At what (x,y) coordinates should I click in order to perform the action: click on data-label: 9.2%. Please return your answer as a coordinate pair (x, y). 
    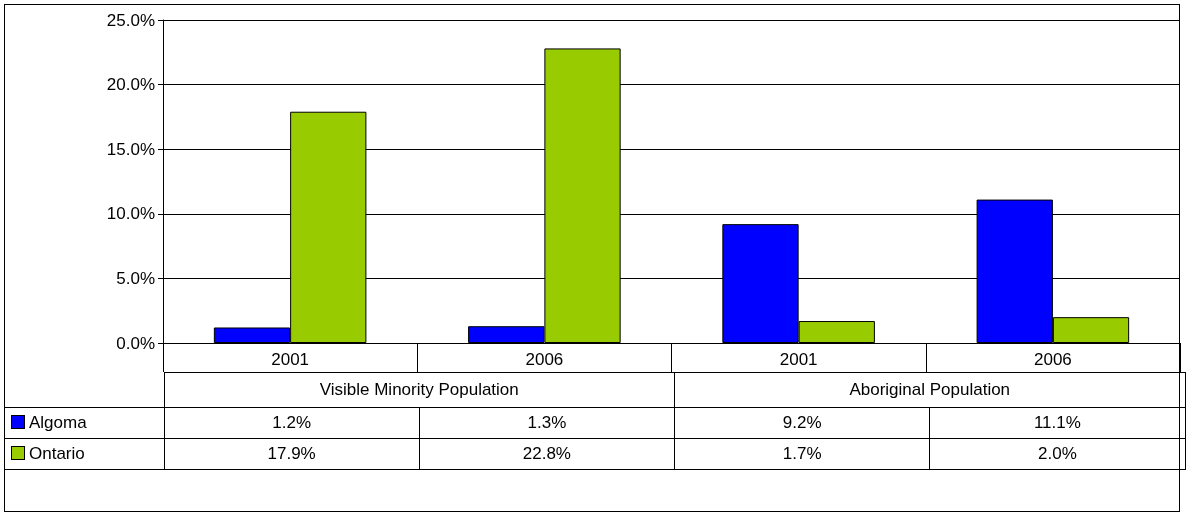
    Looking at the image, I should click on (802, 423).